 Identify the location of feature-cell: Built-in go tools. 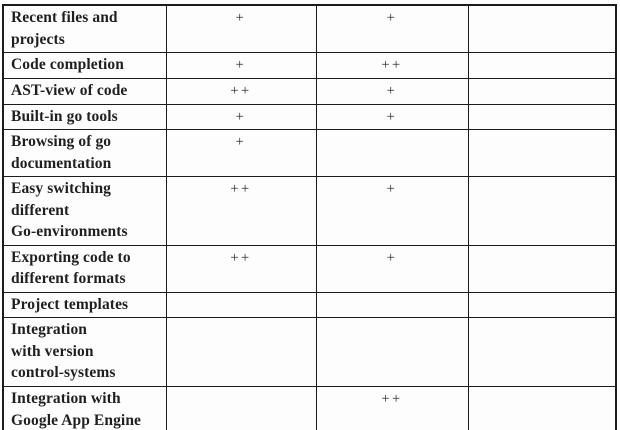
(84, 116).